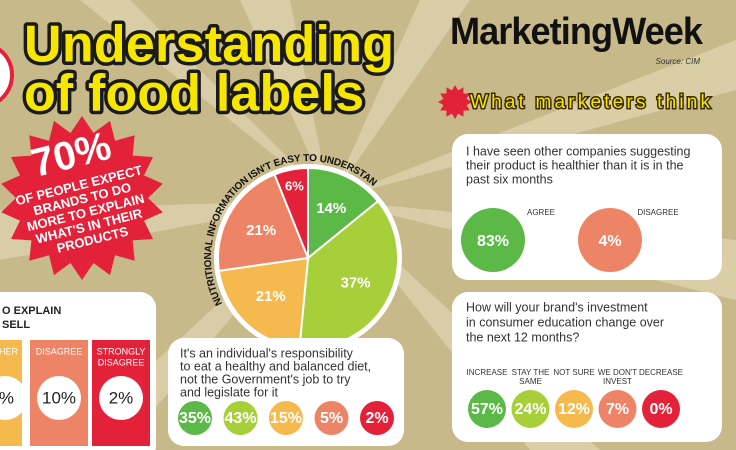 This screenshot has height=450, width=736. I want to click on question: past six months, so click(509, 179).